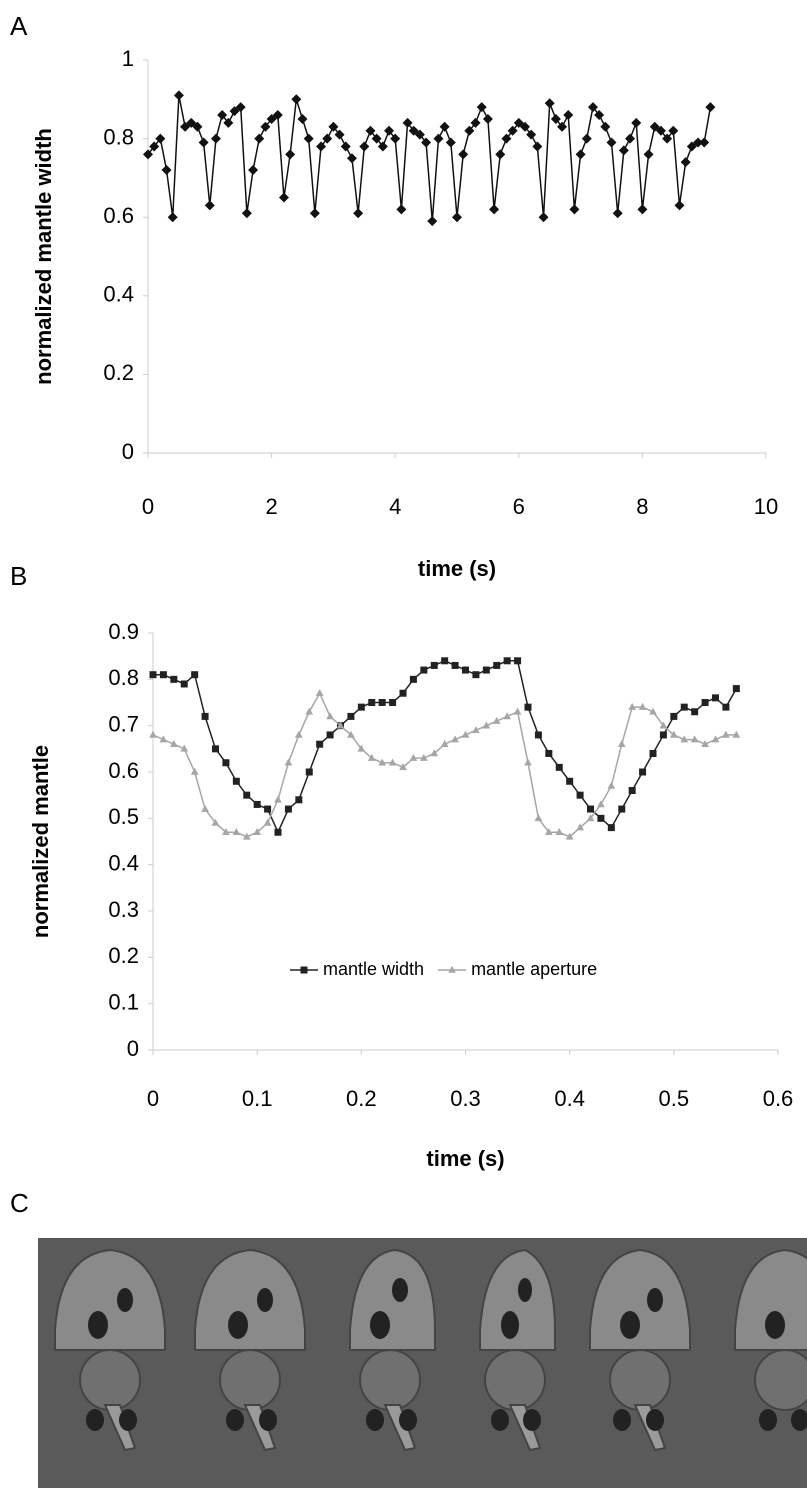  What do you see at coordinates (569, 1098) in the screenshot?
I see `x-tick-label: 0.4` at bounding box center [569, 1098].